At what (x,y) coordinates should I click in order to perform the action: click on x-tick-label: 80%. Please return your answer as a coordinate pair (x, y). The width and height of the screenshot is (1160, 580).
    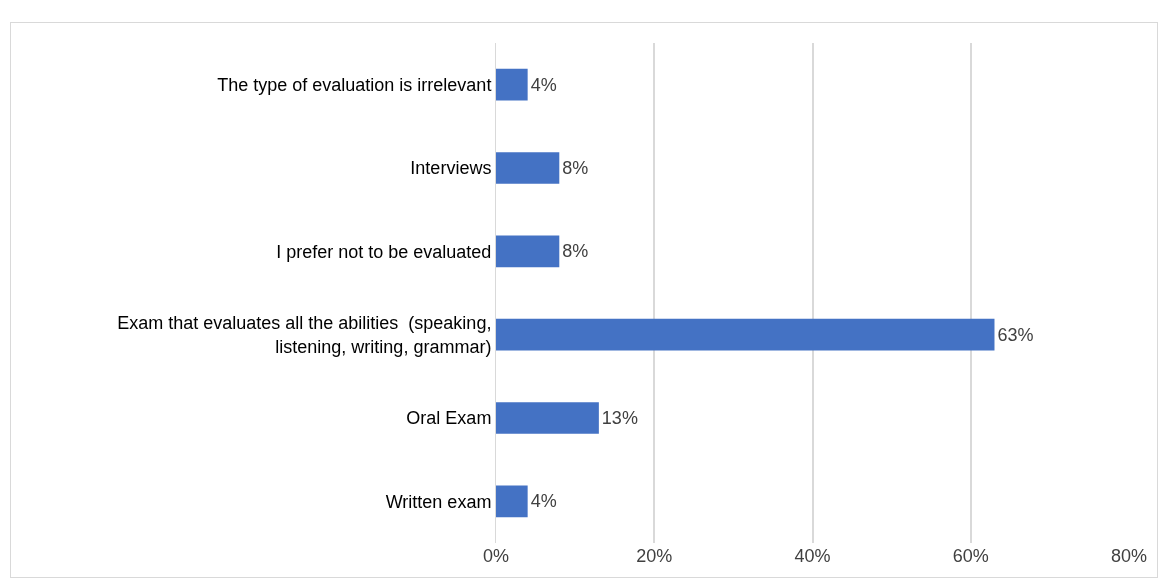
    Looking at the image, I should click on (1129, 556).